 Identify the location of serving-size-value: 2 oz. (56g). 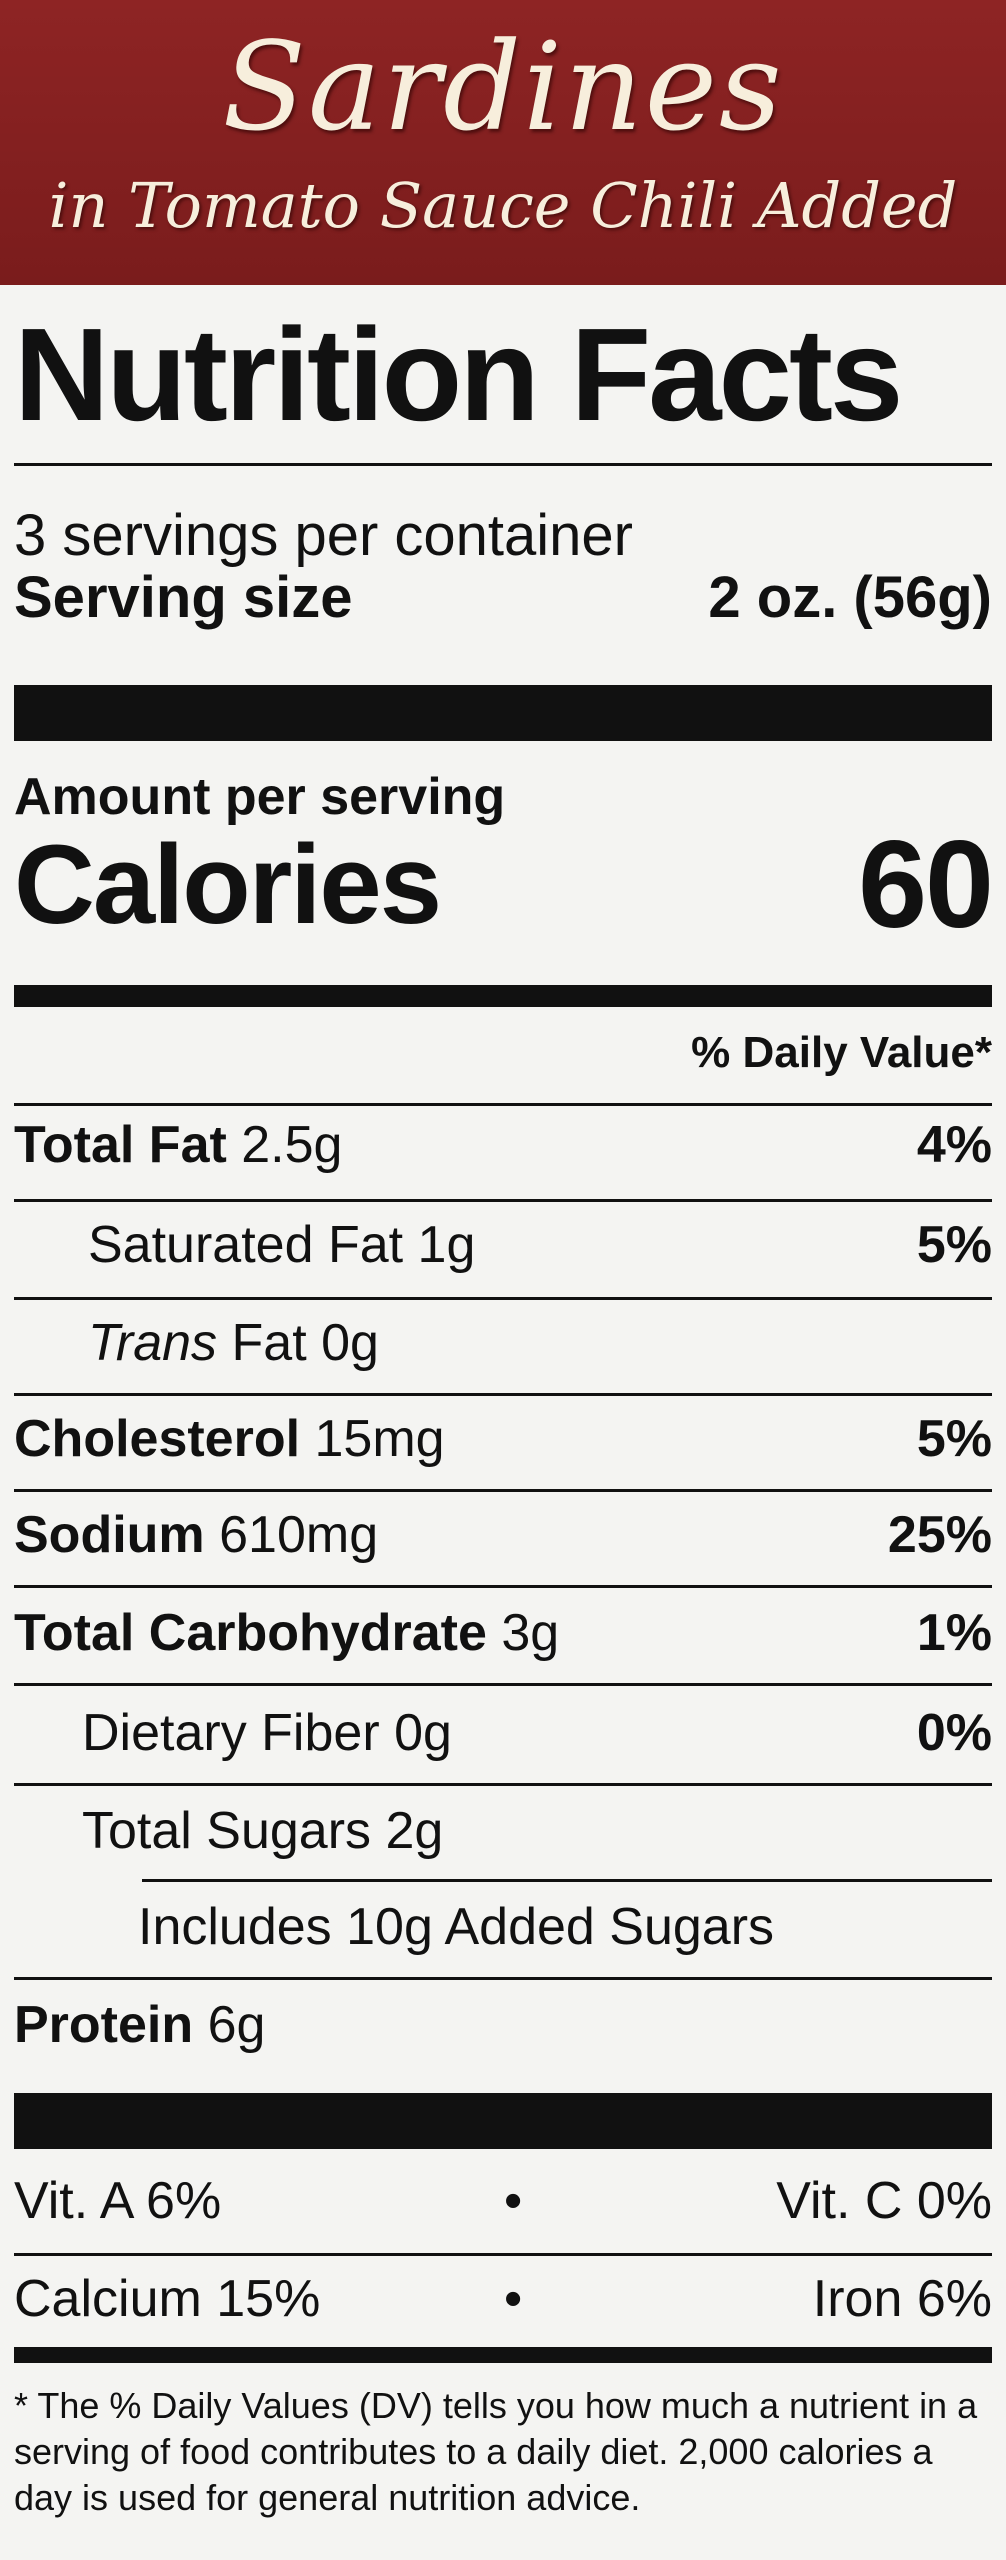
(850, 597).